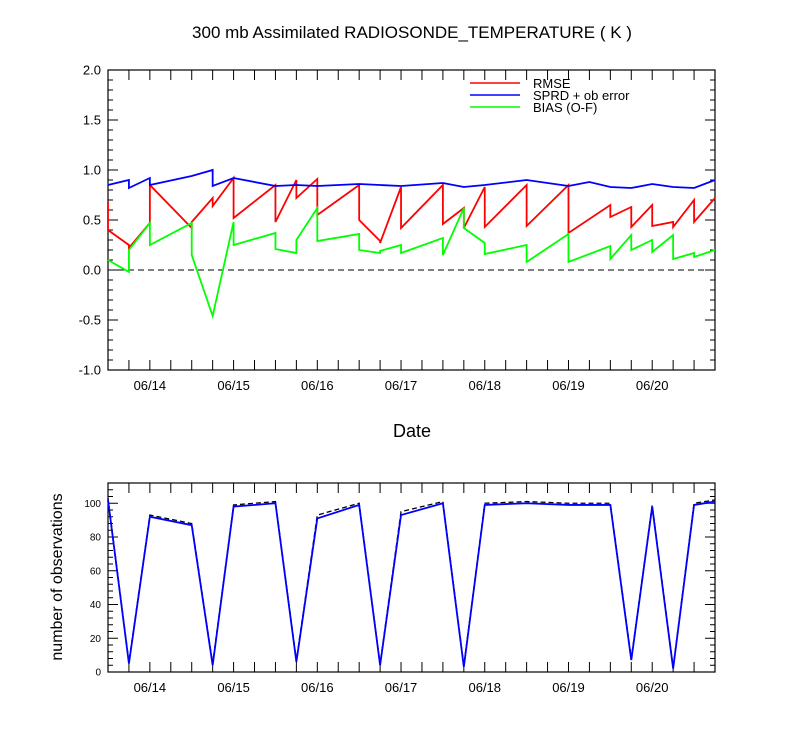  Describe the element at coordinates (96, 538) in the screenshot. I see `bottom-y-tick-label: 80` at that location.